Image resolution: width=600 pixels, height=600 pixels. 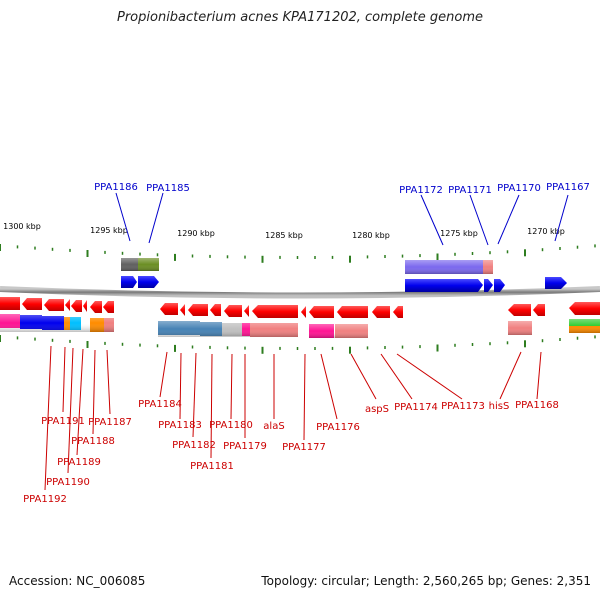 What do you see at coordinates (568, 187) in the screenshot?
I see `gene-label-ppa1167: PPA1167` at bounding box center [568, 187].